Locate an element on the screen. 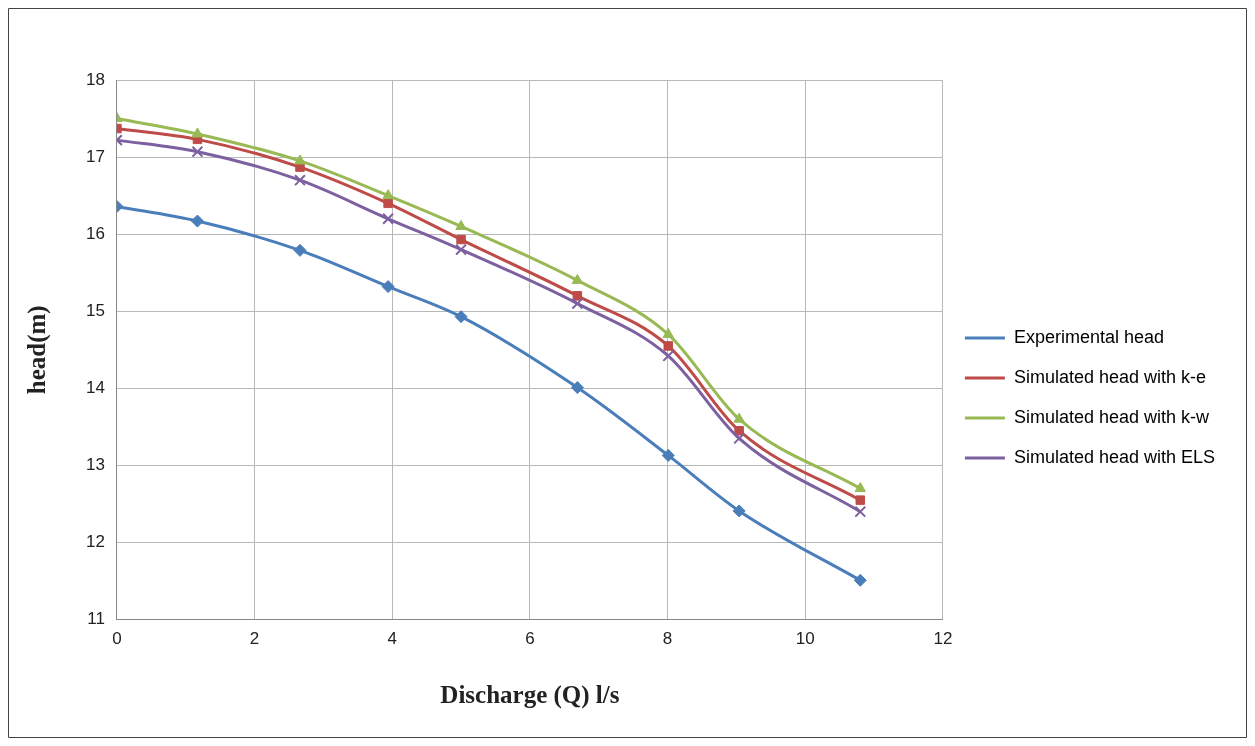 This screenshot has height=746, width=1255. y-tick-label: 12 is located at coordinates (95, 542).